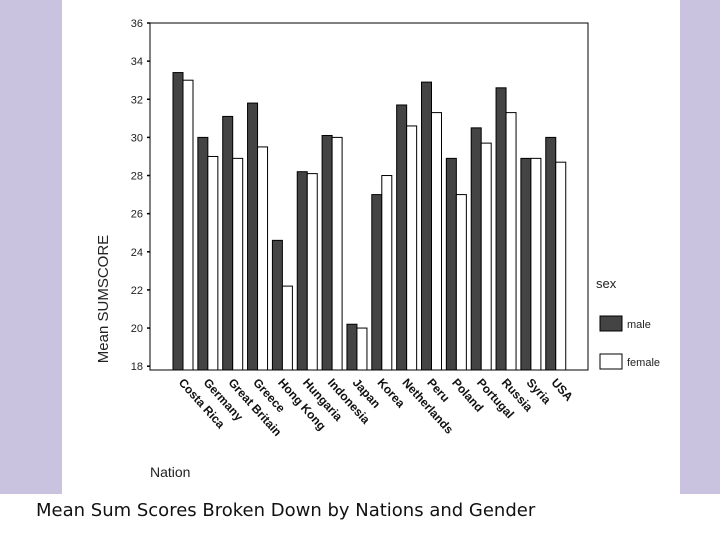  What do you see at coordinates (137, 253) in the screenshot?
I see `y-tick-label: 24` at bounding box center [137, 253].